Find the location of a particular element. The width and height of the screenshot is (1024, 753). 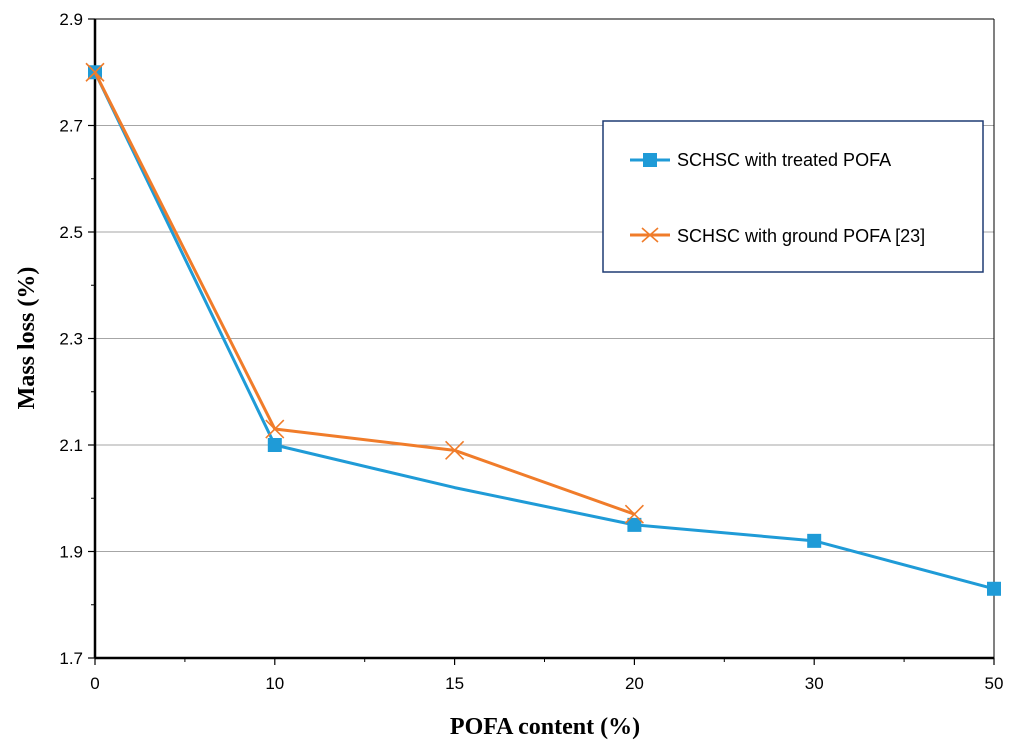

legend-label-ground: SCHSC with ground POFA [23] is located at coordinates (801, 236).